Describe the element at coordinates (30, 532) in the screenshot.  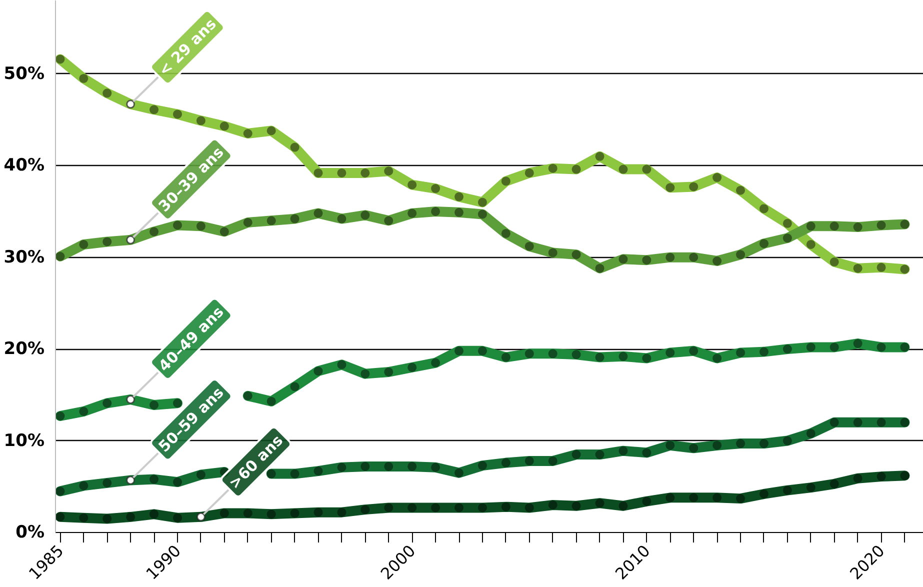
I see `y-tick-label: 0%` at that location.